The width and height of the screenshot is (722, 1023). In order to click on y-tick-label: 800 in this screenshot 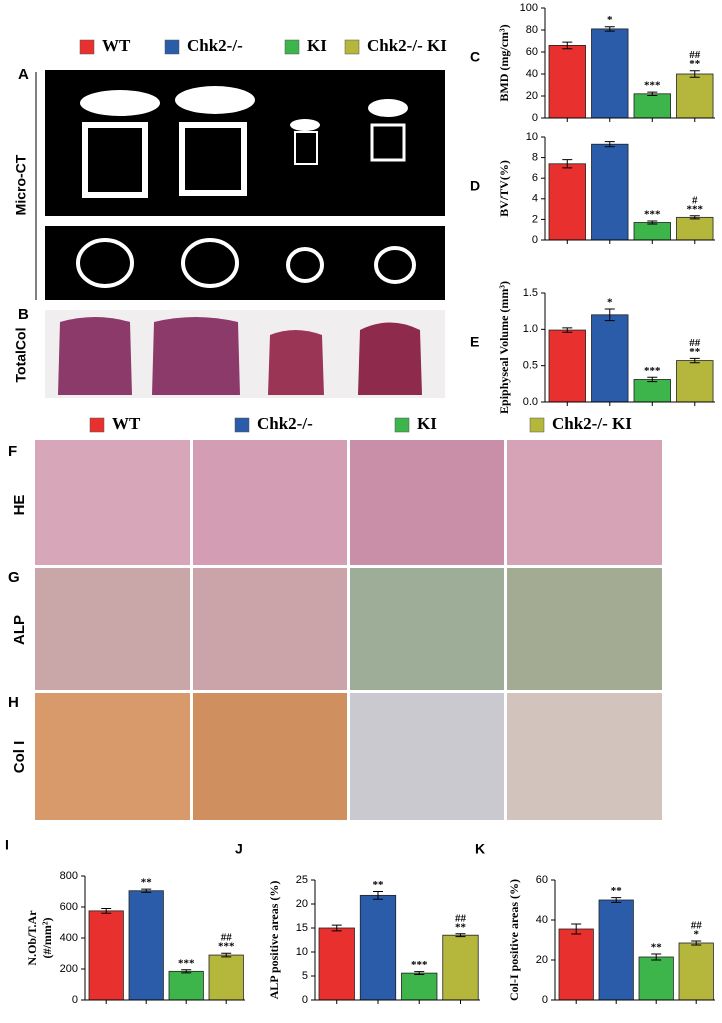, I will do `click(69, 876)`.